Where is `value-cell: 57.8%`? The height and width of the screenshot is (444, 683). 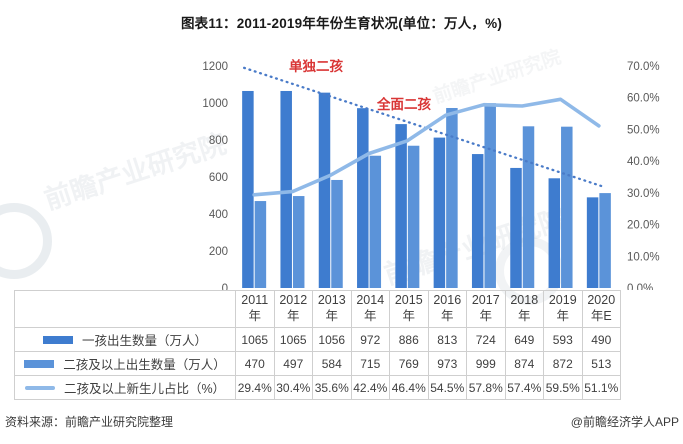 value-cell: 57.8% is located at coordinates (486, 387).